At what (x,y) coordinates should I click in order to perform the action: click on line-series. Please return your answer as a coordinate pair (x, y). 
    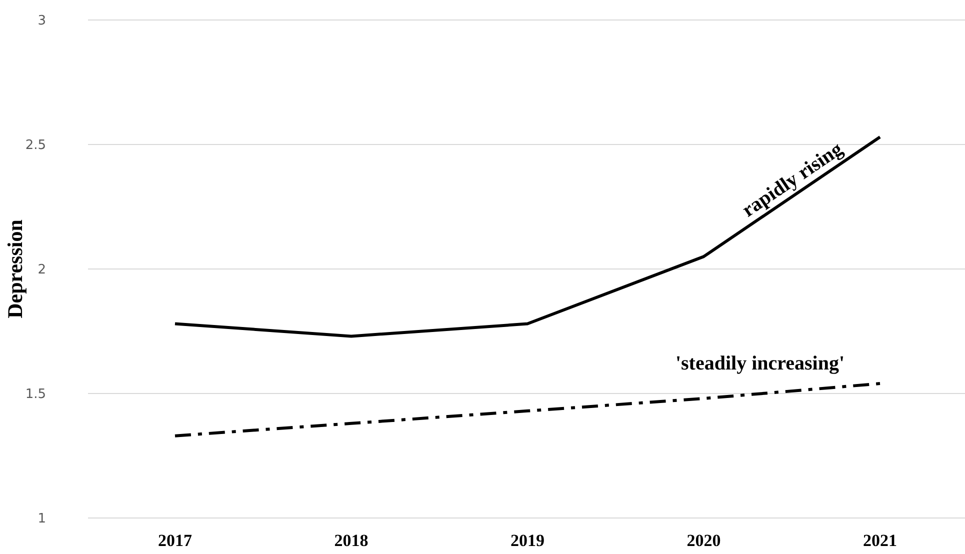
    Looking at the image, I should click on (528, 410).